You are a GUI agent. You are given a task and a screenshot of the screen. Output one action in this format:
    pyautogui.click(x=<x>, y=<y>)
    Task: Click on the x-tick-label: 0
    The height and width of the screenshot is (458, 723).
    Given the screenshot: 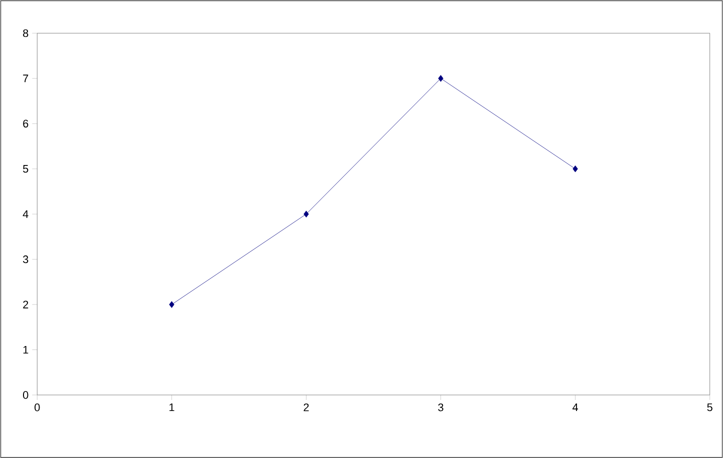 What is the action you would take?
    pyautogui.click(x=37, y=407)
    